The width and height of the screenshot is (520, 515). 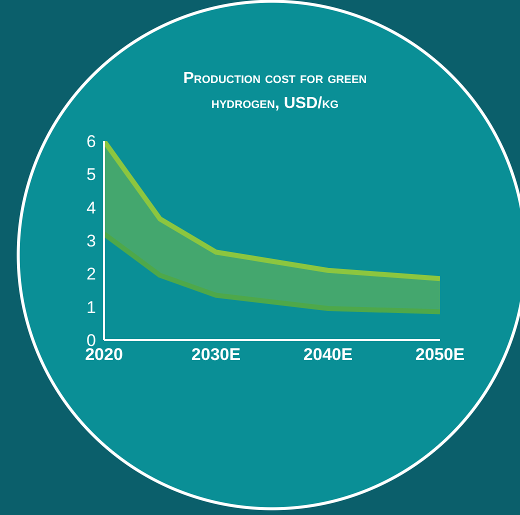 What do you see at coordinates (91, 241) in the screenshot?
I see `y-tick-label: 3` at bounding box center [91, 241].